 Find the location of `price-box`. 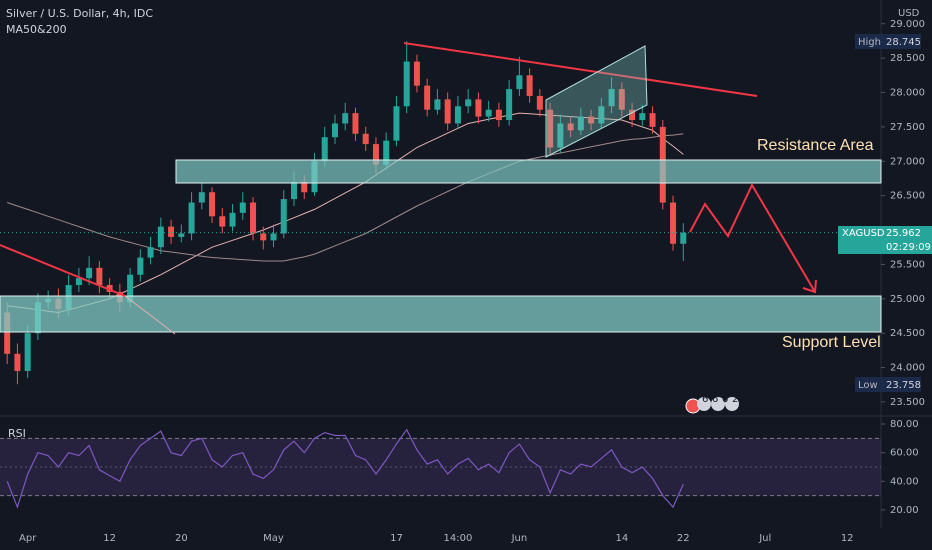

price-box is located at coordinates (885, 240).